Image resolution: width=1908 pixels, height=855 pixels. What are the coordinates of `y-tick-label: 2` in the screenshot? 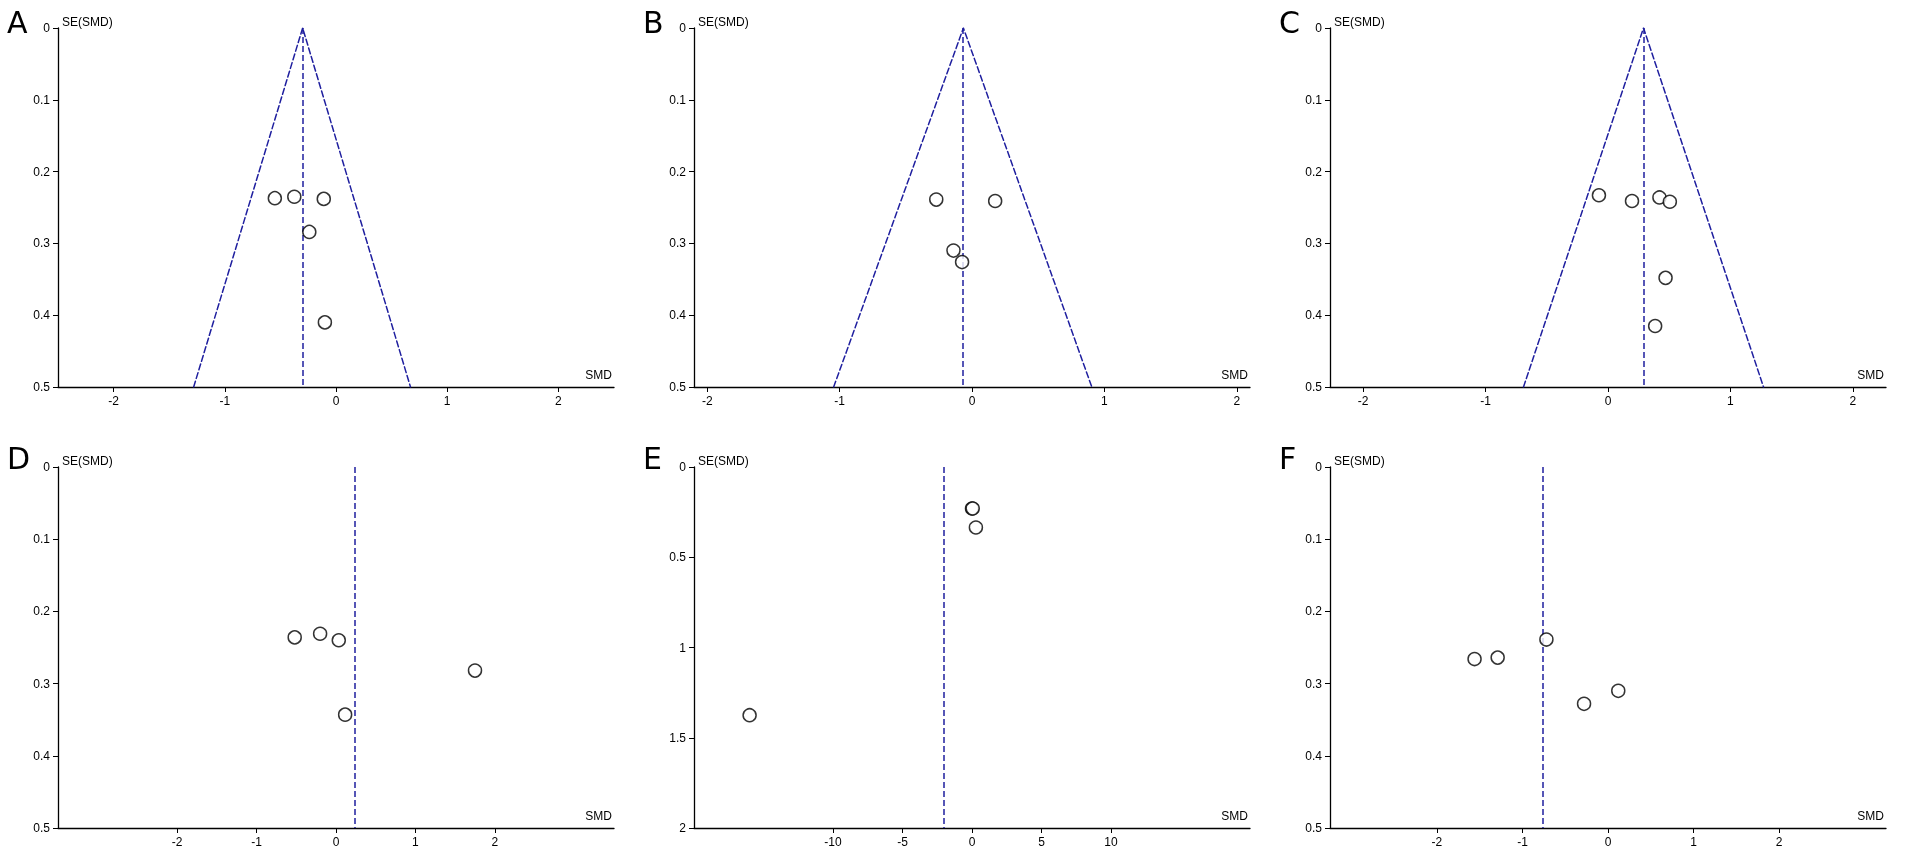 It's located at (683, 828).